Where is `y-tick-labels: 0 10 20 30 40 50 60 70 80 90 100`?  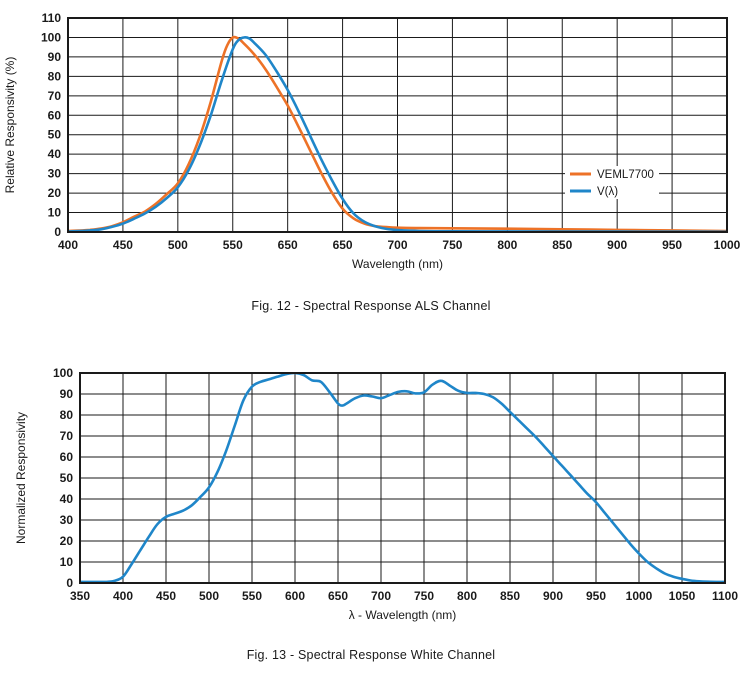
y-tick-labels: 0 10 20 30 40 50 60 70 80 90 100 is located at coordinates (63, 478).